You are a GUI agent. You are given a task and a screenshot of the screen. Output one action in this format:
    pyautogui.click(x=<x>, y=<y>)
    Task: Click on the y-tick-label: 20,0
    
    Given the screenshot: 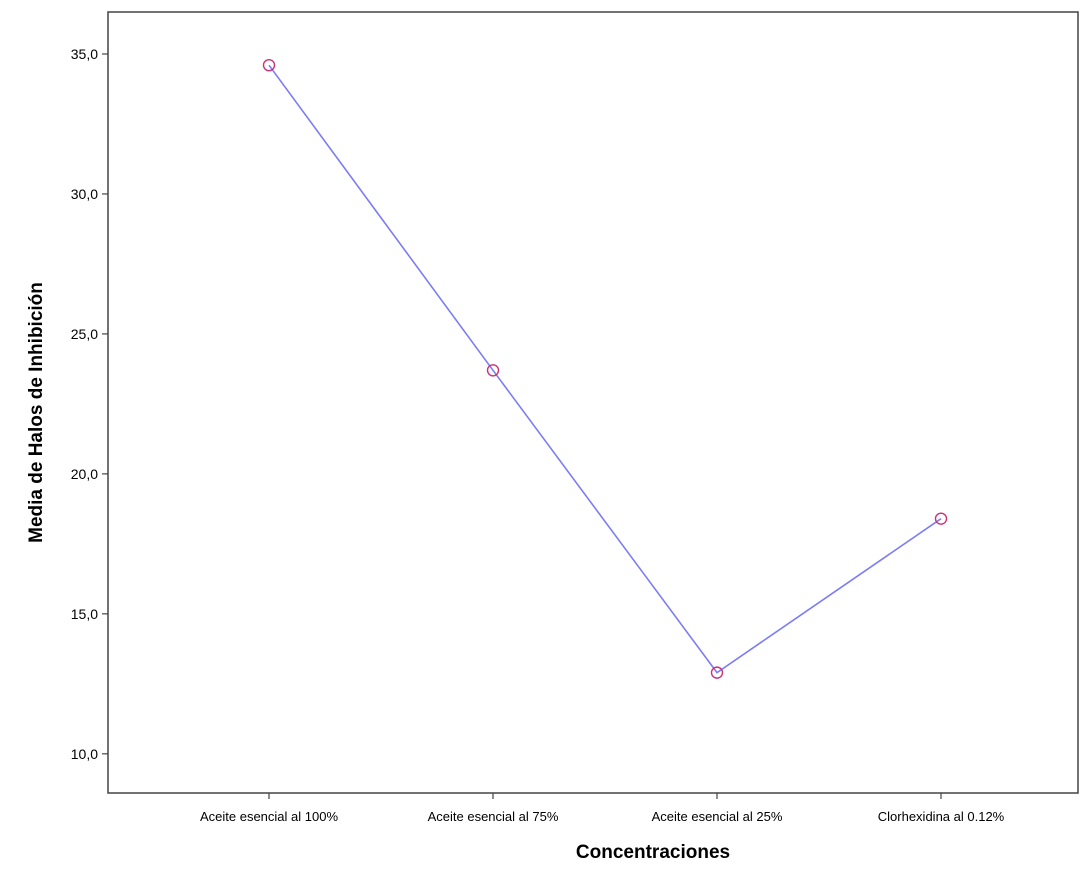 What is the action you would take?
    pyautogui.click(x=84, y=474)
    